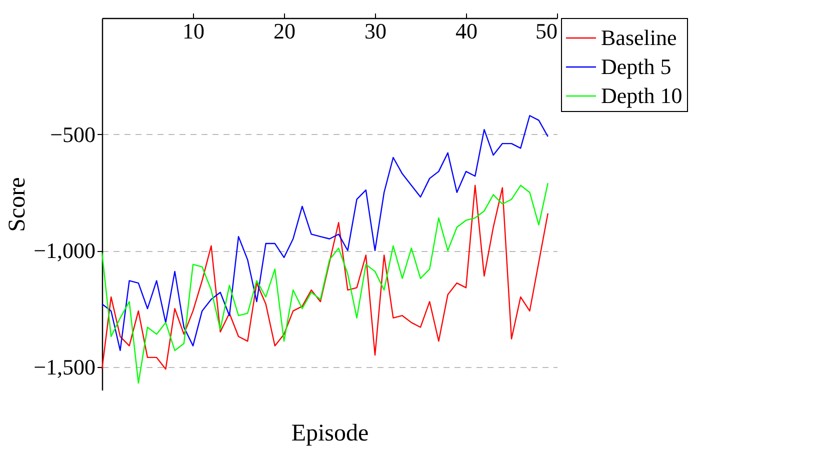  I want to click on legend-label: Depth 10, so click(641, 95).